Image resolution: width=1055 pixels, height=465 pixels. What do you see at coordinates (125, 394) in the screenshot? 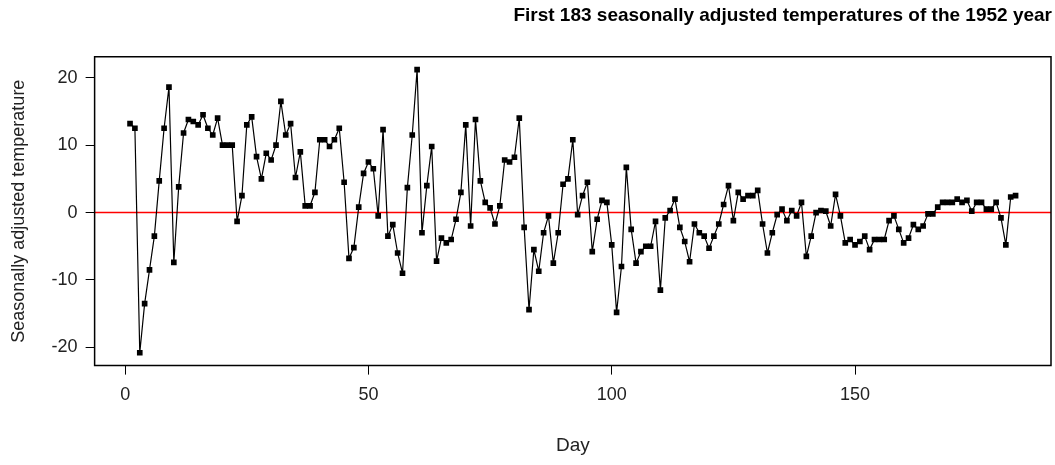
I see `x-tick-label: 0` at bounding box center [125, 394].